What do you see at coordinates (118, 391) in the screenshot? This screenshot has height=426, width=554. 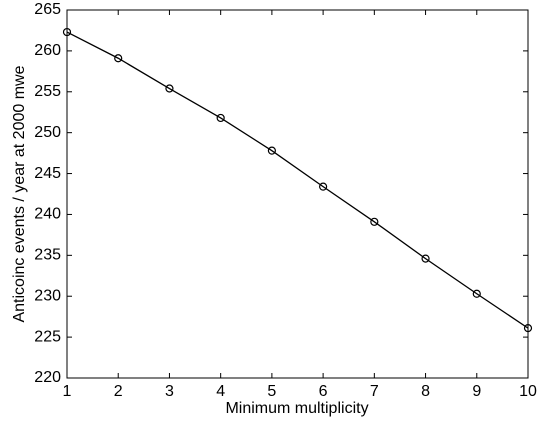 I see `x-tick-label: 2` at bounding box center [118, 391].